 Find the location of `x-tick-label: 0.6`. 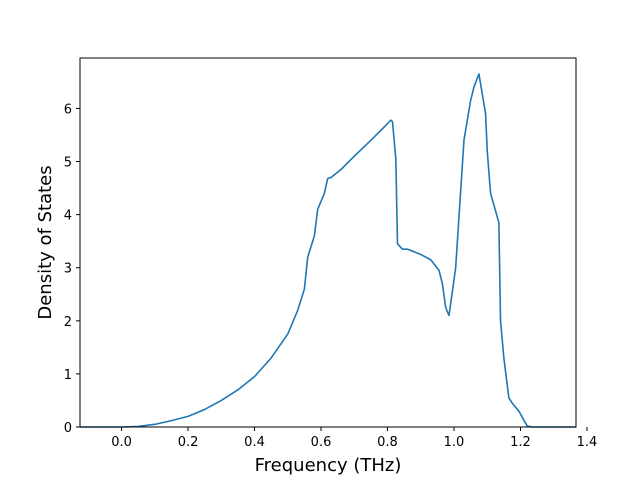

x-tick-label: 0.6 is located at coordinates (321, 442).